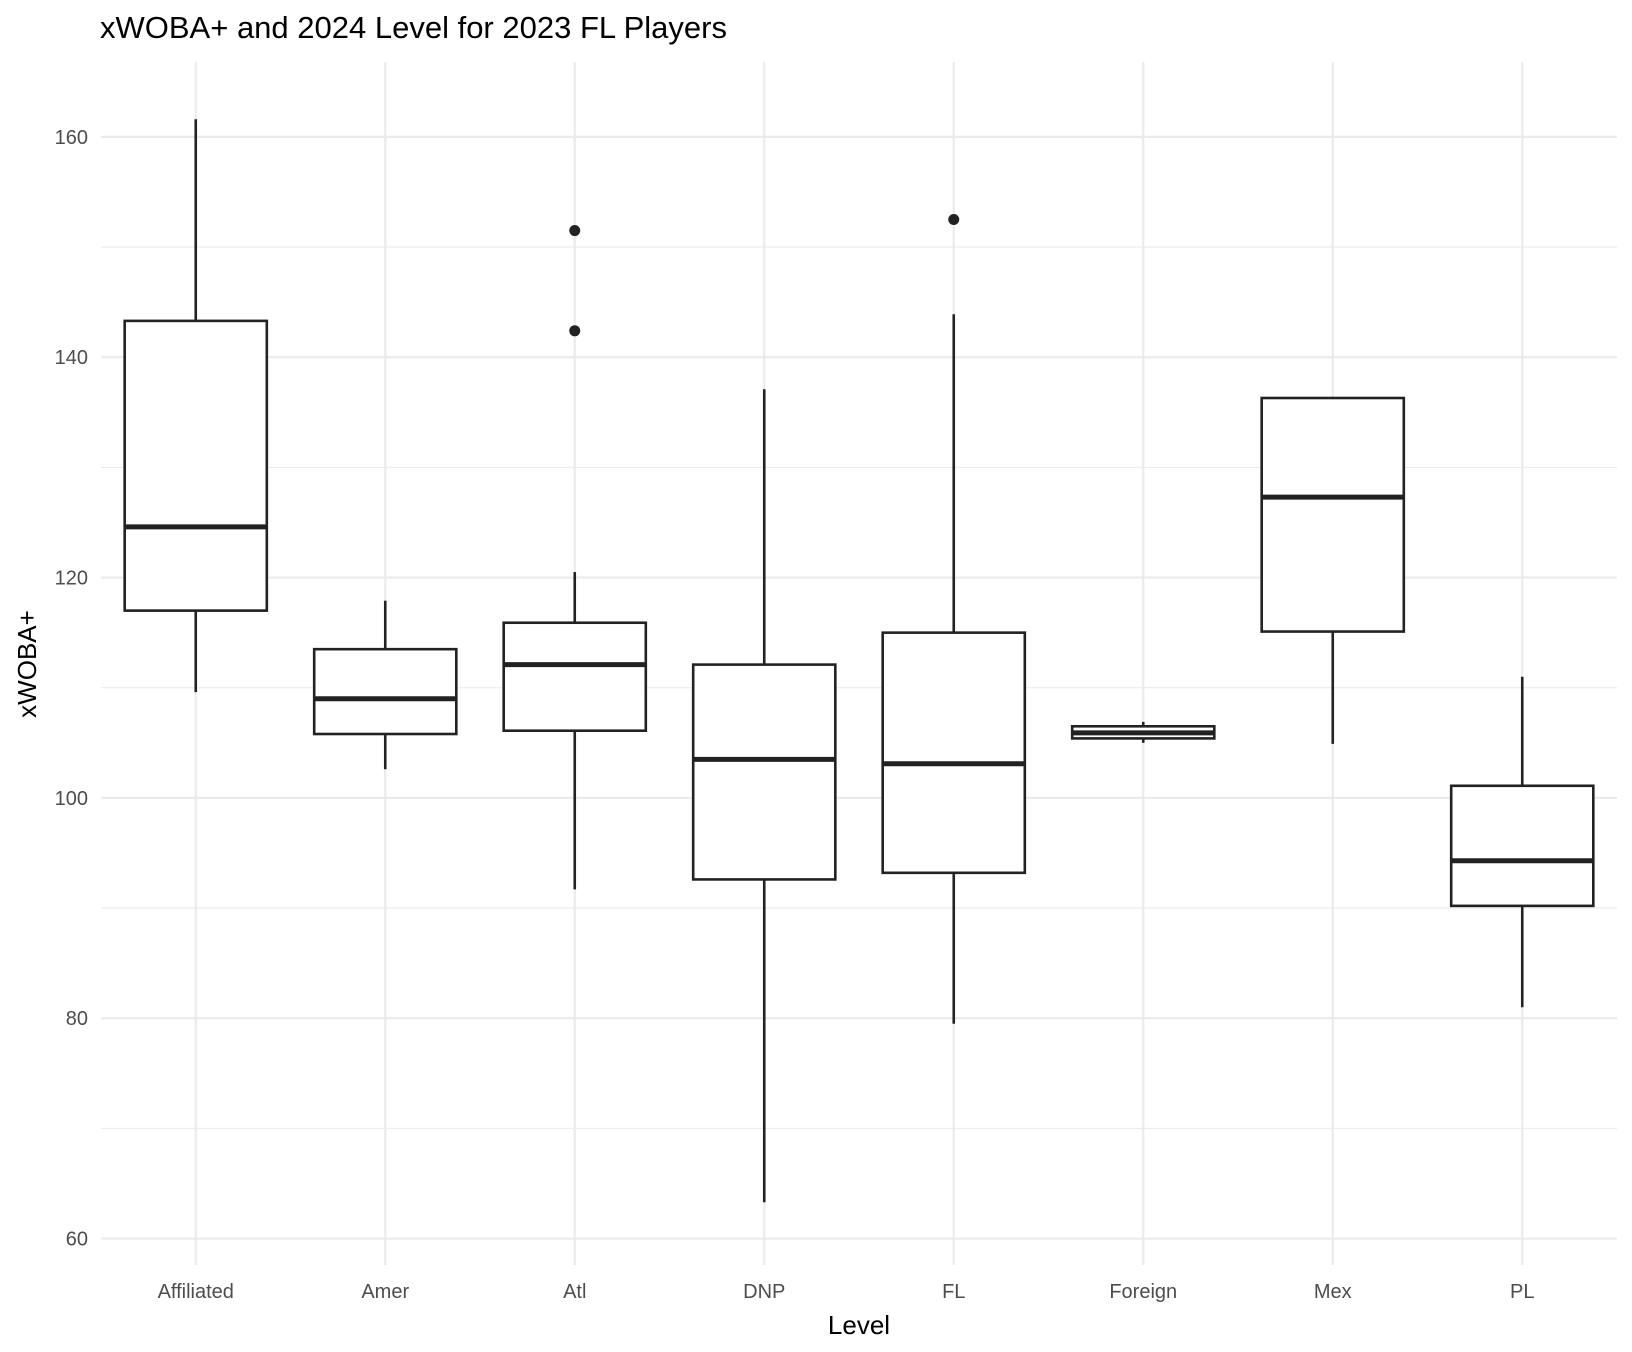  I want to click on box-mex, so click(1333, 570).